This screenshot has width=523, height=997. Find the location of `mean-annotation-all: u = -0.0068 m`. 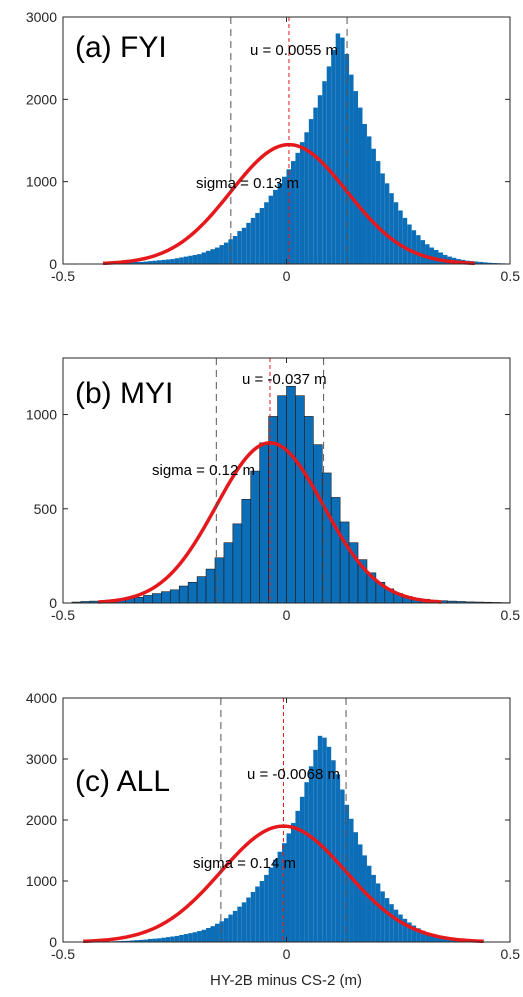

mean-annotation-all: u = -0.0068 m is located at coordinates (293, 774).